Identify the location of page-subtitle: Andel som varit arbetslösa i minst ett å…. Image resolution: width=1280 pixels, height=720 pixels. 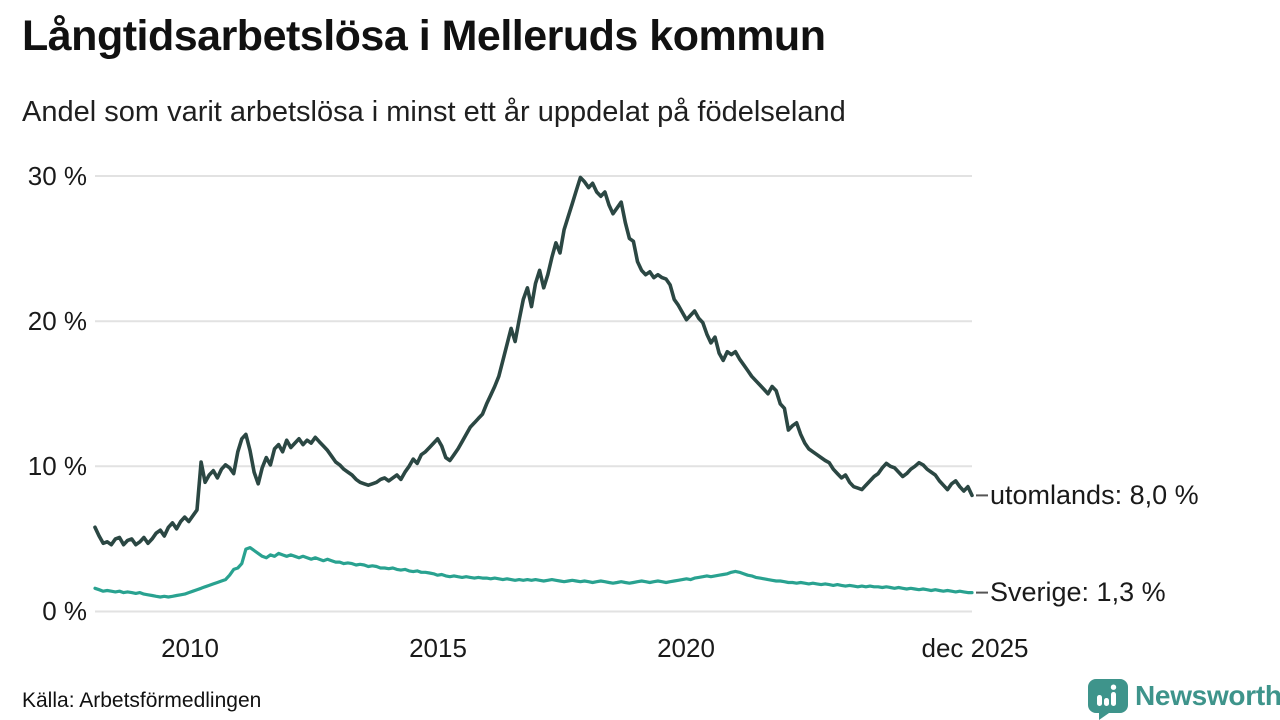
(434, 112).